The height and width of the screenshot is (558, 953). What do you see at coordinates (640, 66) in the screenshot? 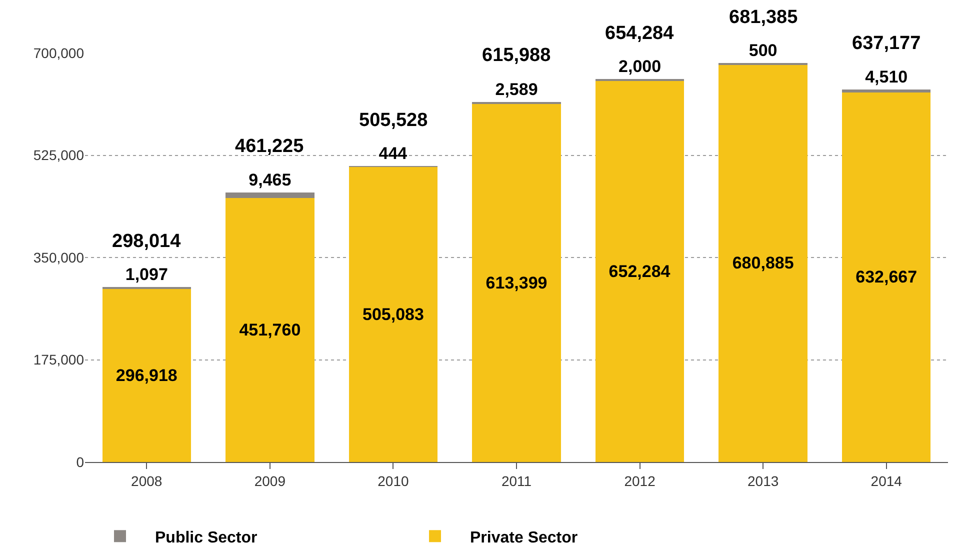
I see `data-label: 2,000` at bounding box center [640, 66].